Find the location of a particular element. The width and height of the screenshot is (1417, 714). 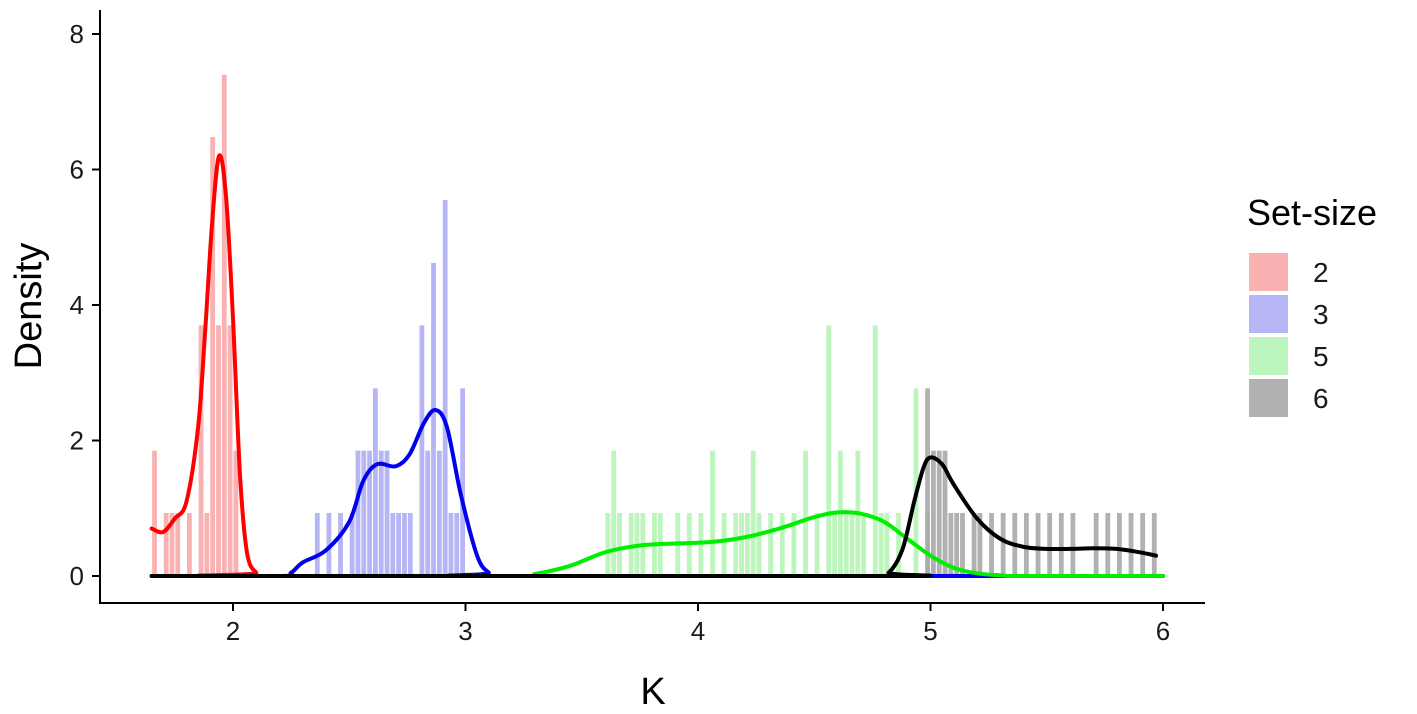

y-axis-ticks: 0 2 4 6 8 is located at coordinates (85, 305).